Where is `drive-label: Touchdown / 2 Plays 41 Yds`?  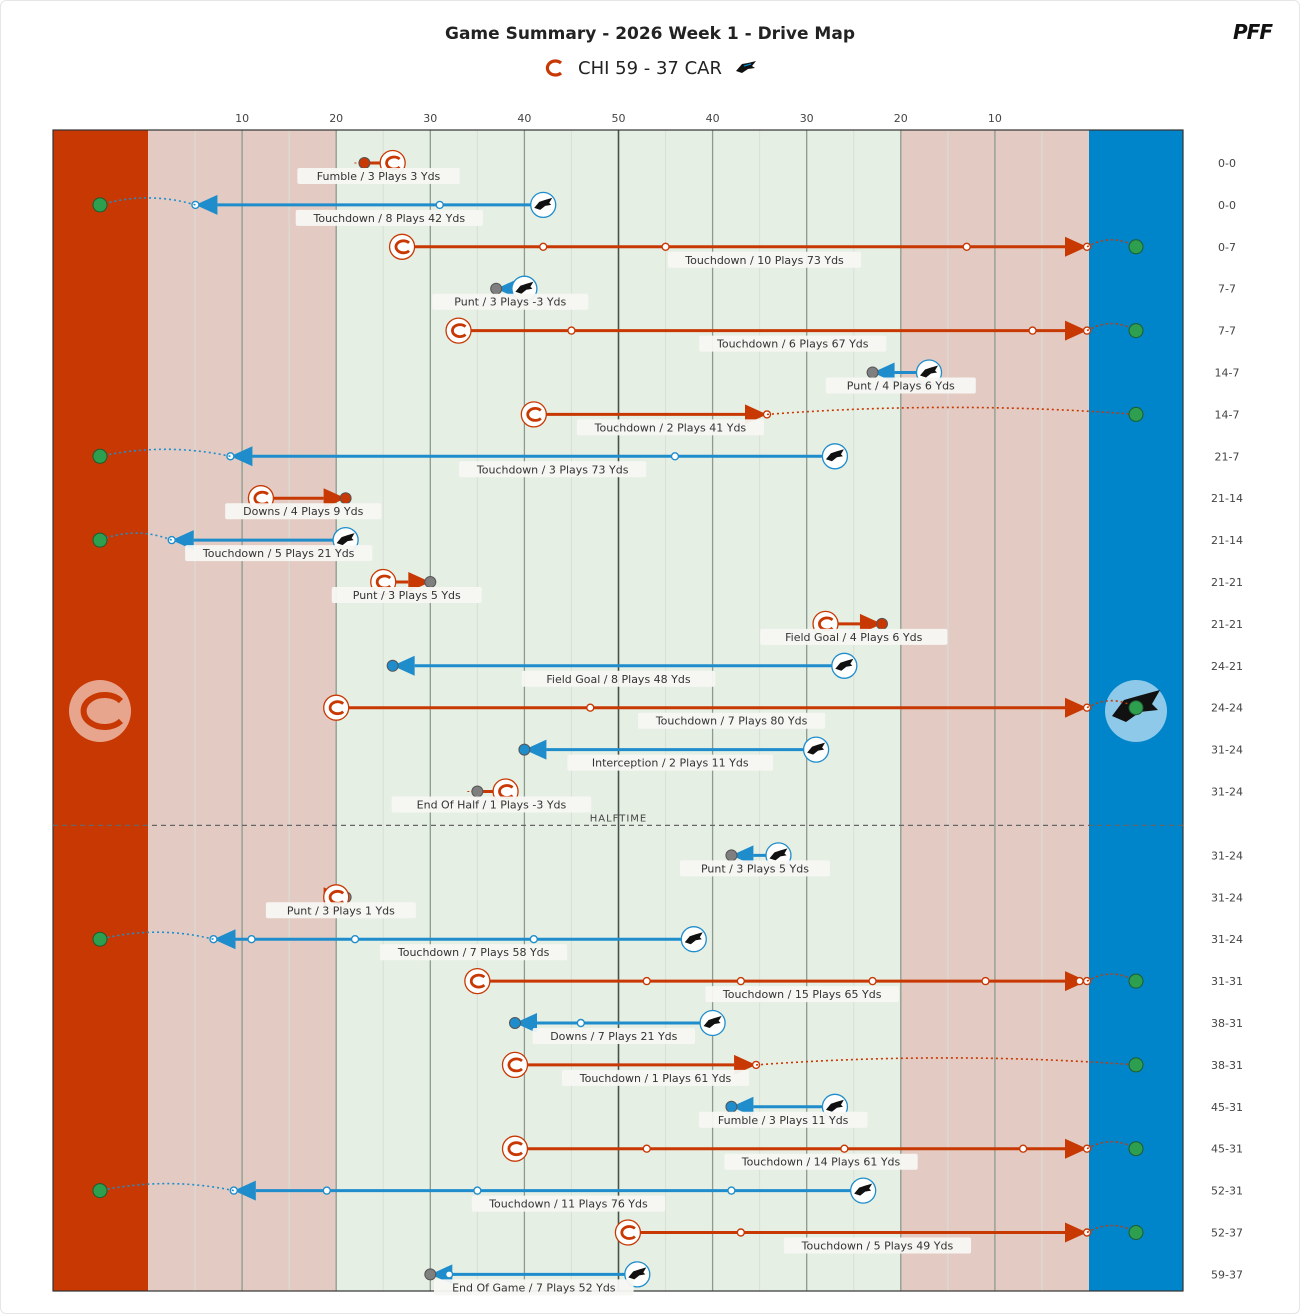 drive-label: Touchdown / 2 Plays 41 Yds is located at coordinates (670, 427).